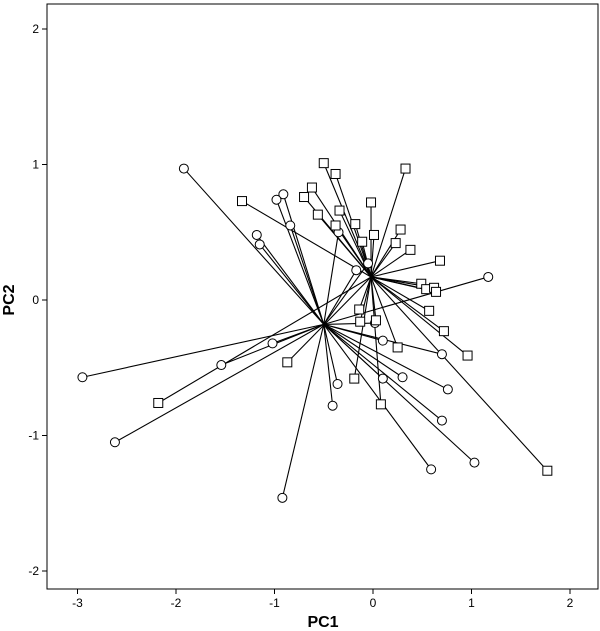 The height and width of the screenshot is (631, 600). Describe the element at coordinates (33, 571) in the screenshot. I see `y-tick-label: -2` at that location.